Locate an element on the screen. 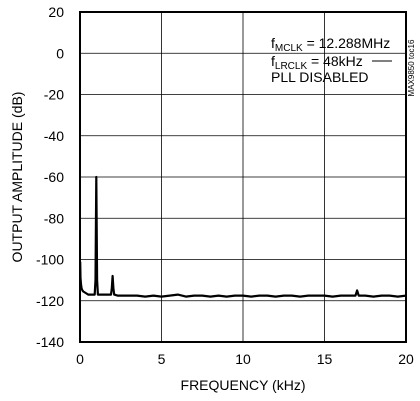 Image resolution: width=420 pixels, height=401 pixels. x-tick-label: 0 is located at coordinates (80, 359).